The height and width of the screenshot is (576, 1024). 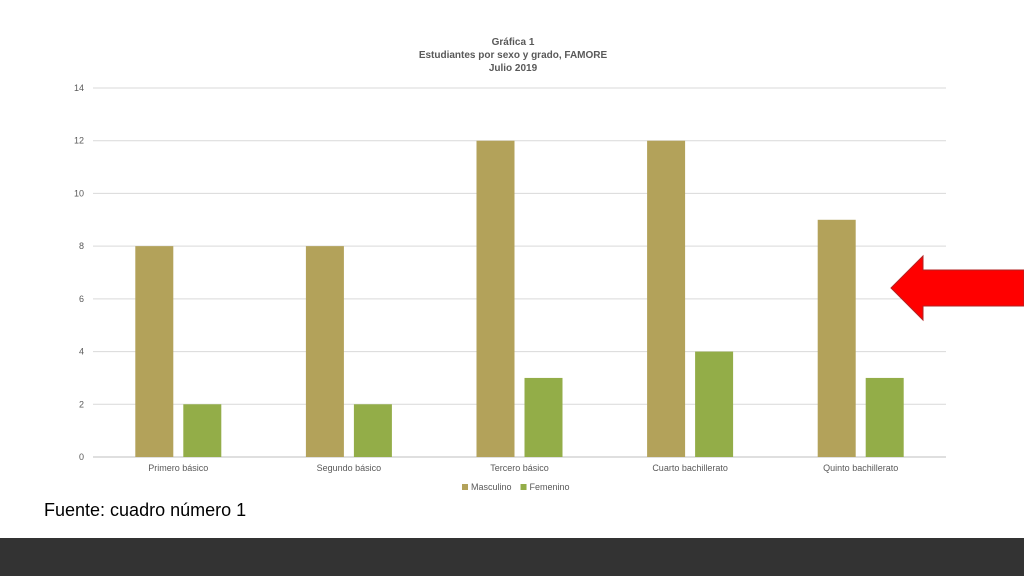 I want to click on left-arrow-icon, so click(x=957, y=288).